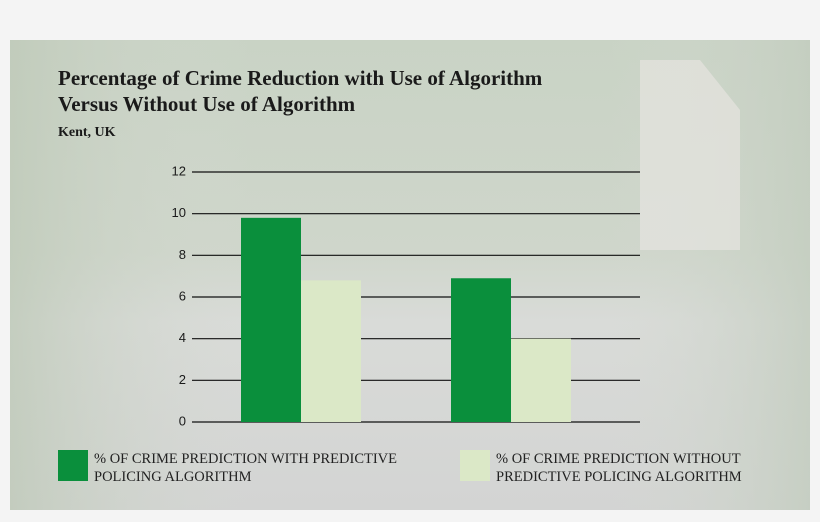 Image resolution: width=820 pixels, height=522 pixels. What do you see at coordinates (182, 337) in the screenshot?
I see `y-tick-label: 4` at bounding box center [182, 337].